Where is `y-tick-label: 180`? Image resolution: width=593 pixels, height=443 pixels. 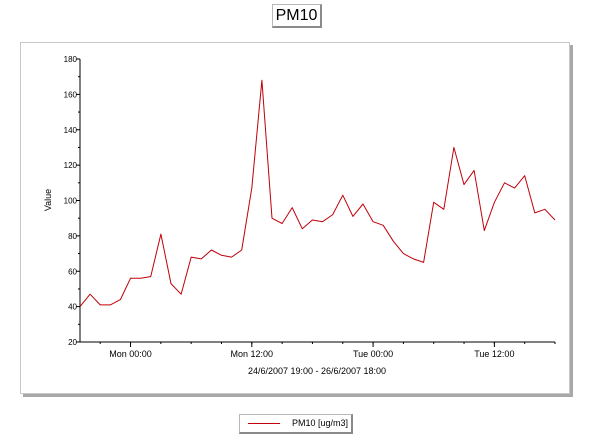
y-tick-label: 180 is located at coordinates (71, 59).